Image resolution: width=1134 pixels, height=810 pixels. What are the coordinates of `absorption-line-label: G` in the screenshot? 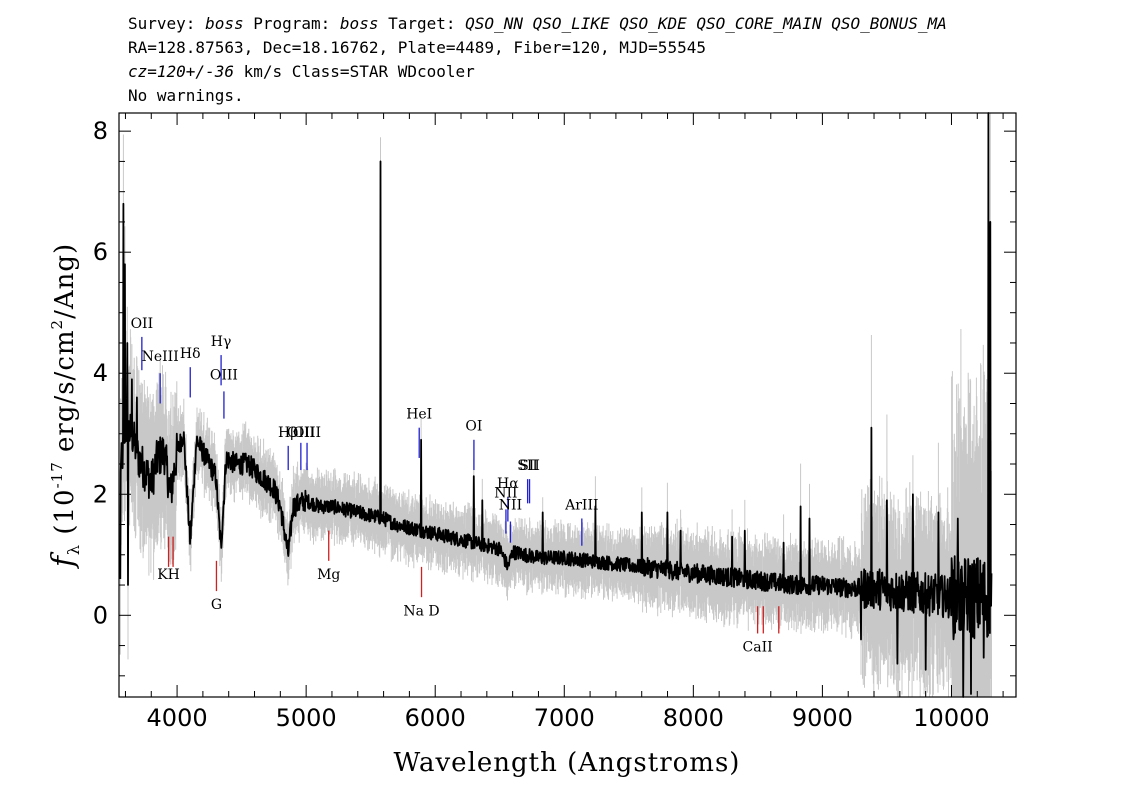 It's located at (216, 605).